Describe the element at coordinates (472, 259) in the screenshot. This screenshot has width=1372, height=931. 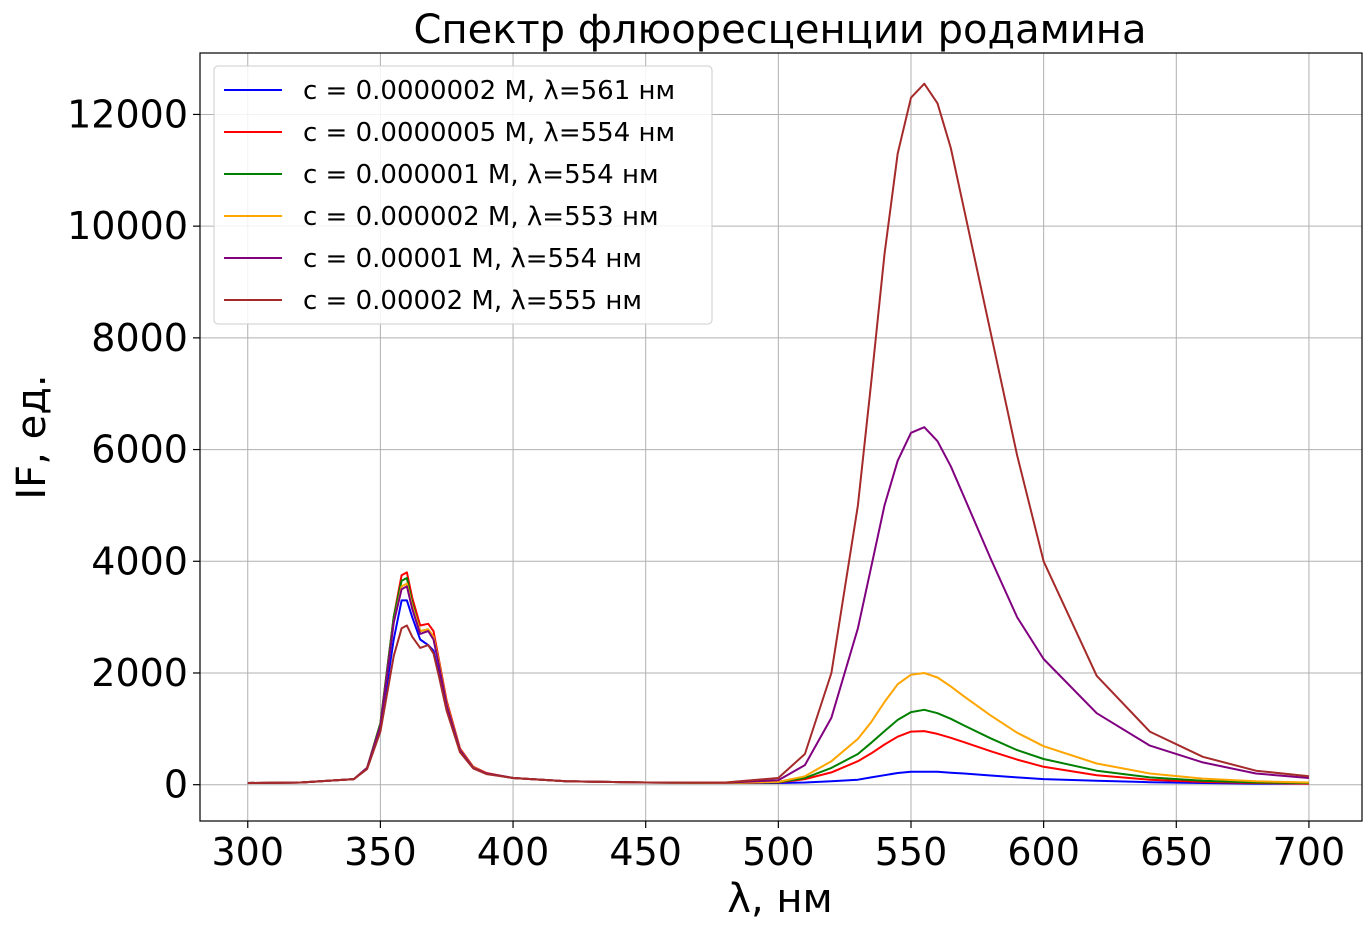
I see `legend-label-5: c = 0.00001 M, λ=554 нм` at that location.